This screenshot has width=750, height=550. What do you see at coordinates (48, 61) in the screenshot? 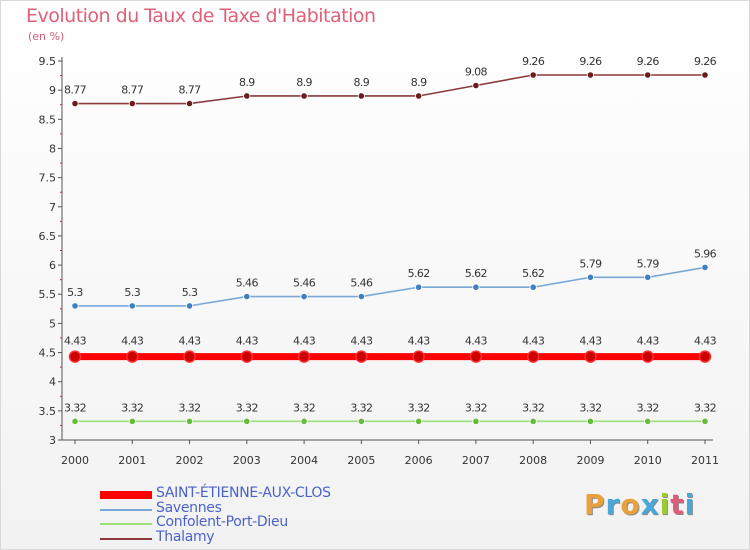
I see `y-tick-label: 9.5` at bounding box center [48, 61].